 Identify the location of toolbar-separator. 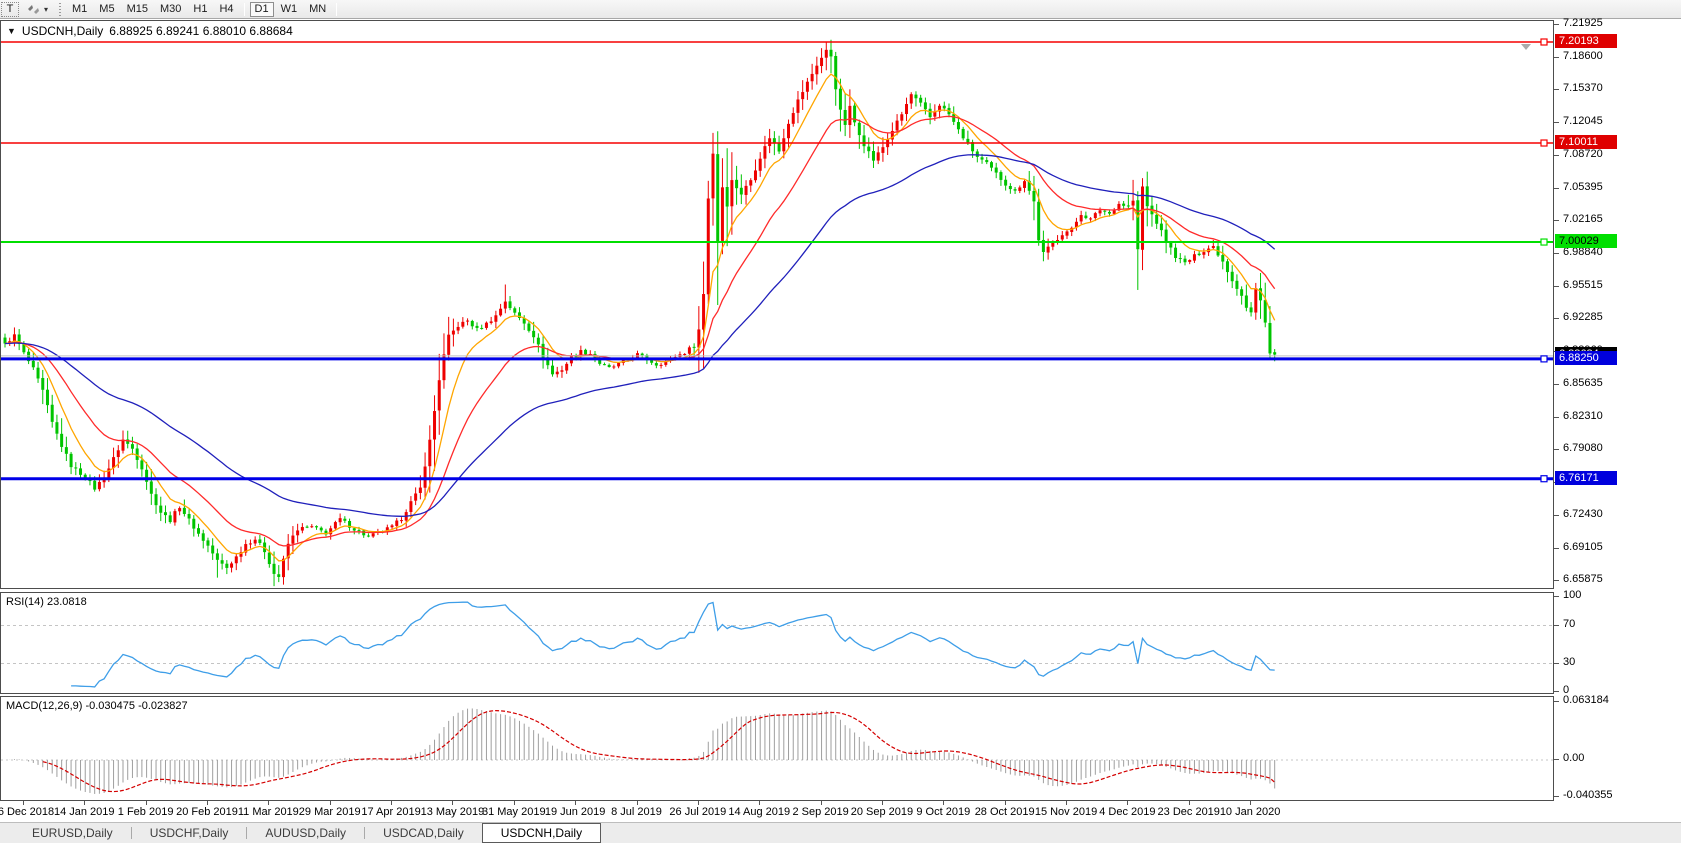
(244, 9).